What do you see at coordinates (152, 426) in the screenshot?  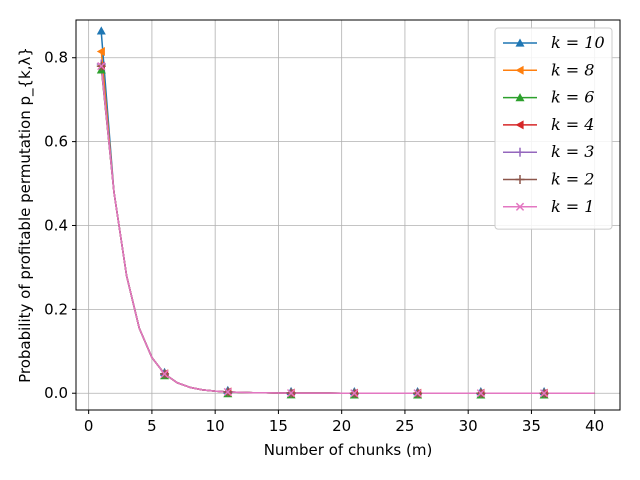 I see `x-tick-label: 5` at bounding box center [152, 426].